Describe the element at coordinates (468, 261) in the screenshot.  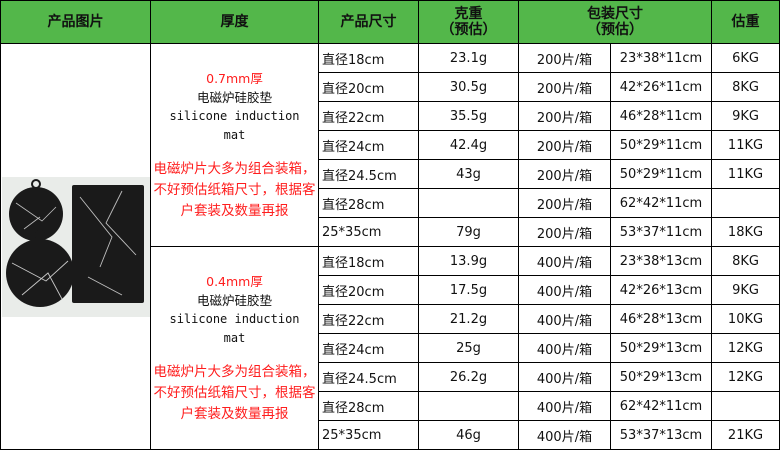
I see `weight-cell: 13.9g` at that location.